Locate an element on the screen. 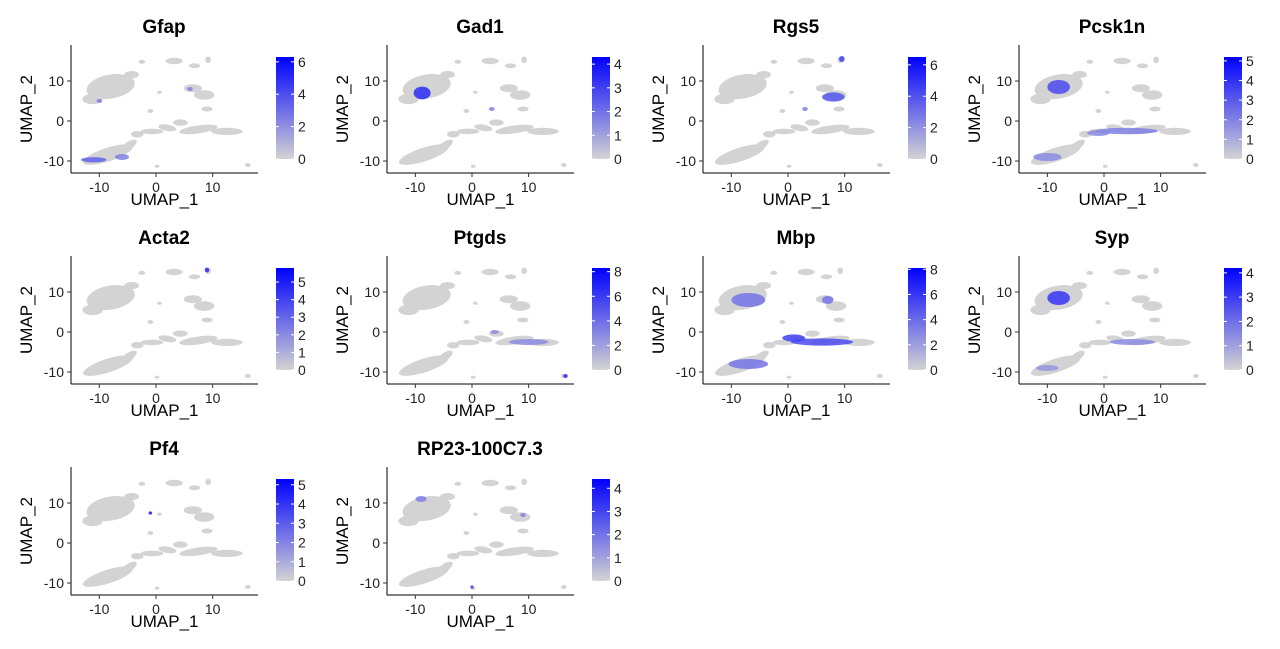 Image resolution: width=1280 pixels, height=649 pixels. colorbar-tick-label: 6 is located at coordinates (934, 65).